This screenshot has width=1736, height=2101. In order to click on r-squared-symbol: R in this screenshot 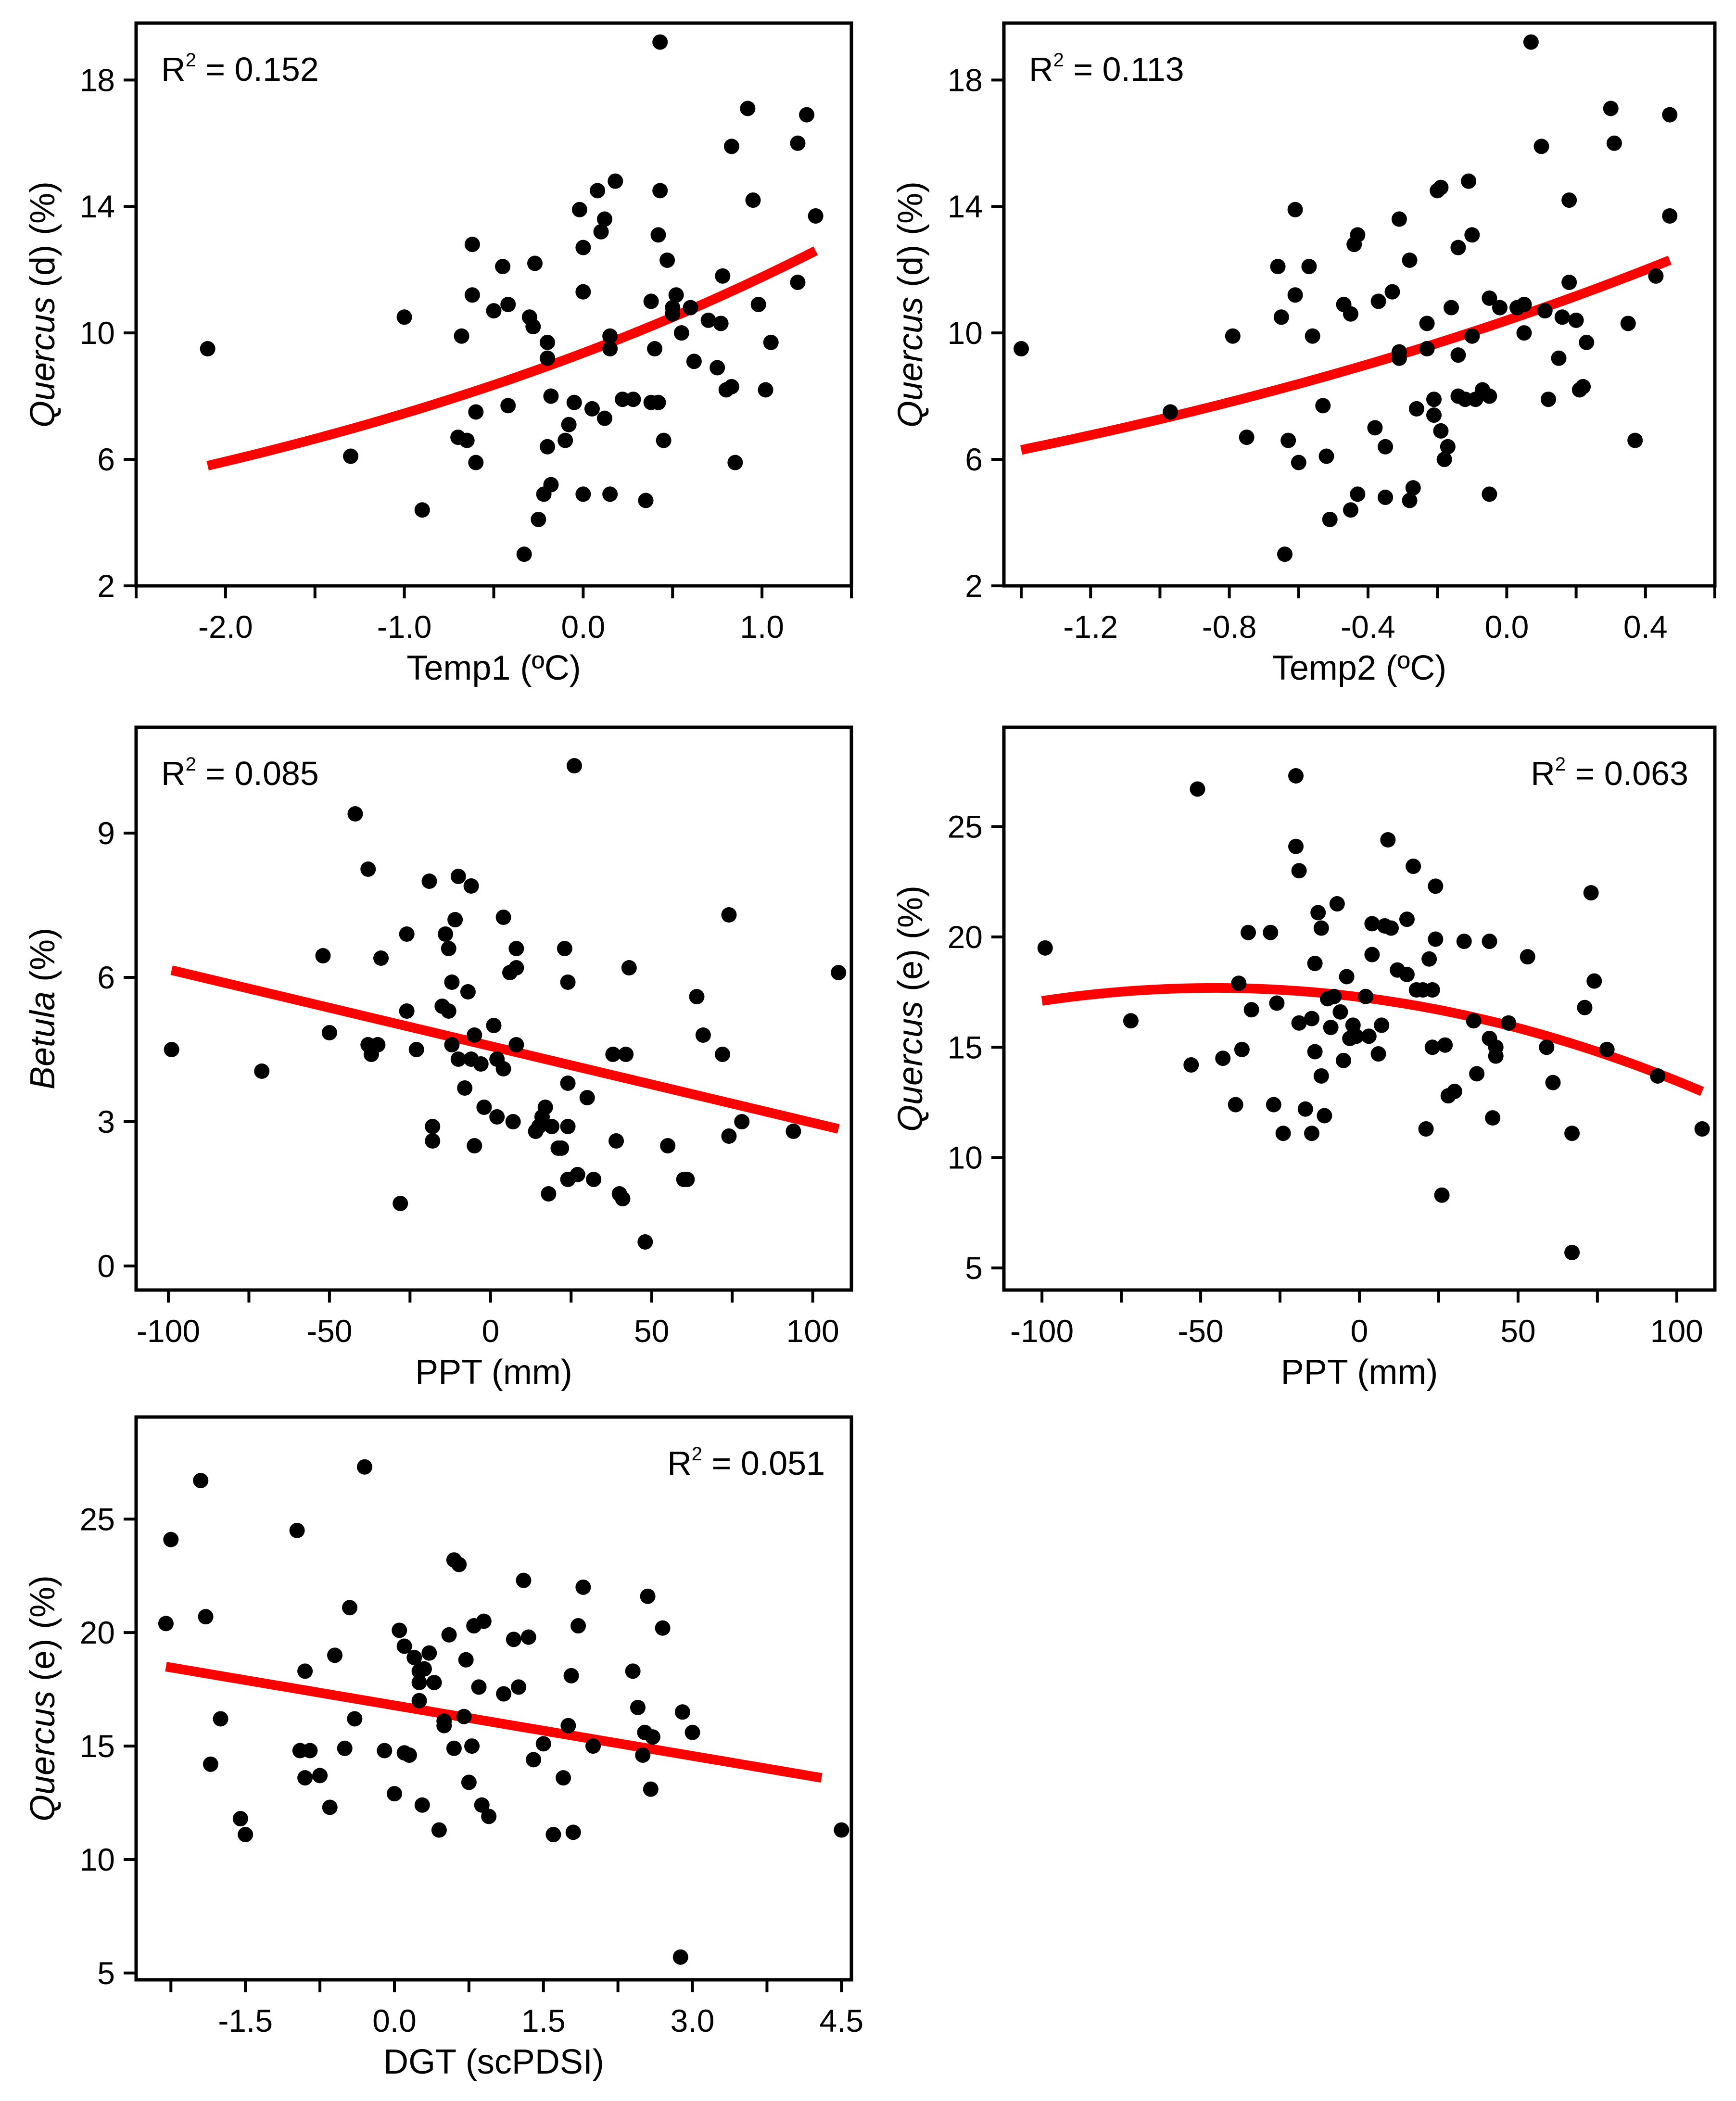, I will do `click(173, 773)`.